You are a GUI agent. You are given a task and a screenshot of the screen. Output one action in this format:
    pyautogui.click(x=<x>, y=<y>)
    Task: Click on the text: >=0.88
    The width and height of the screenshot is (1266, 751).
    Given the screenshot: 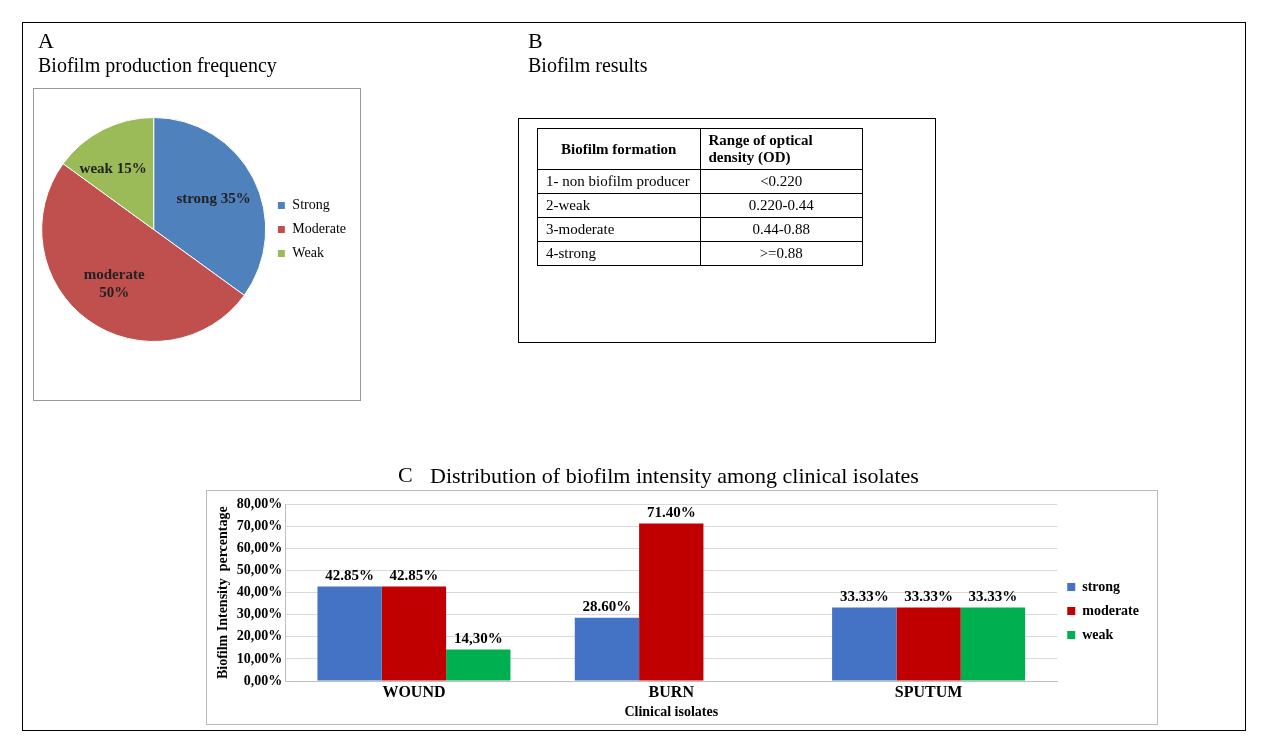 What is the action you would take?
    pyautogui.click(x=781, y=253)
    